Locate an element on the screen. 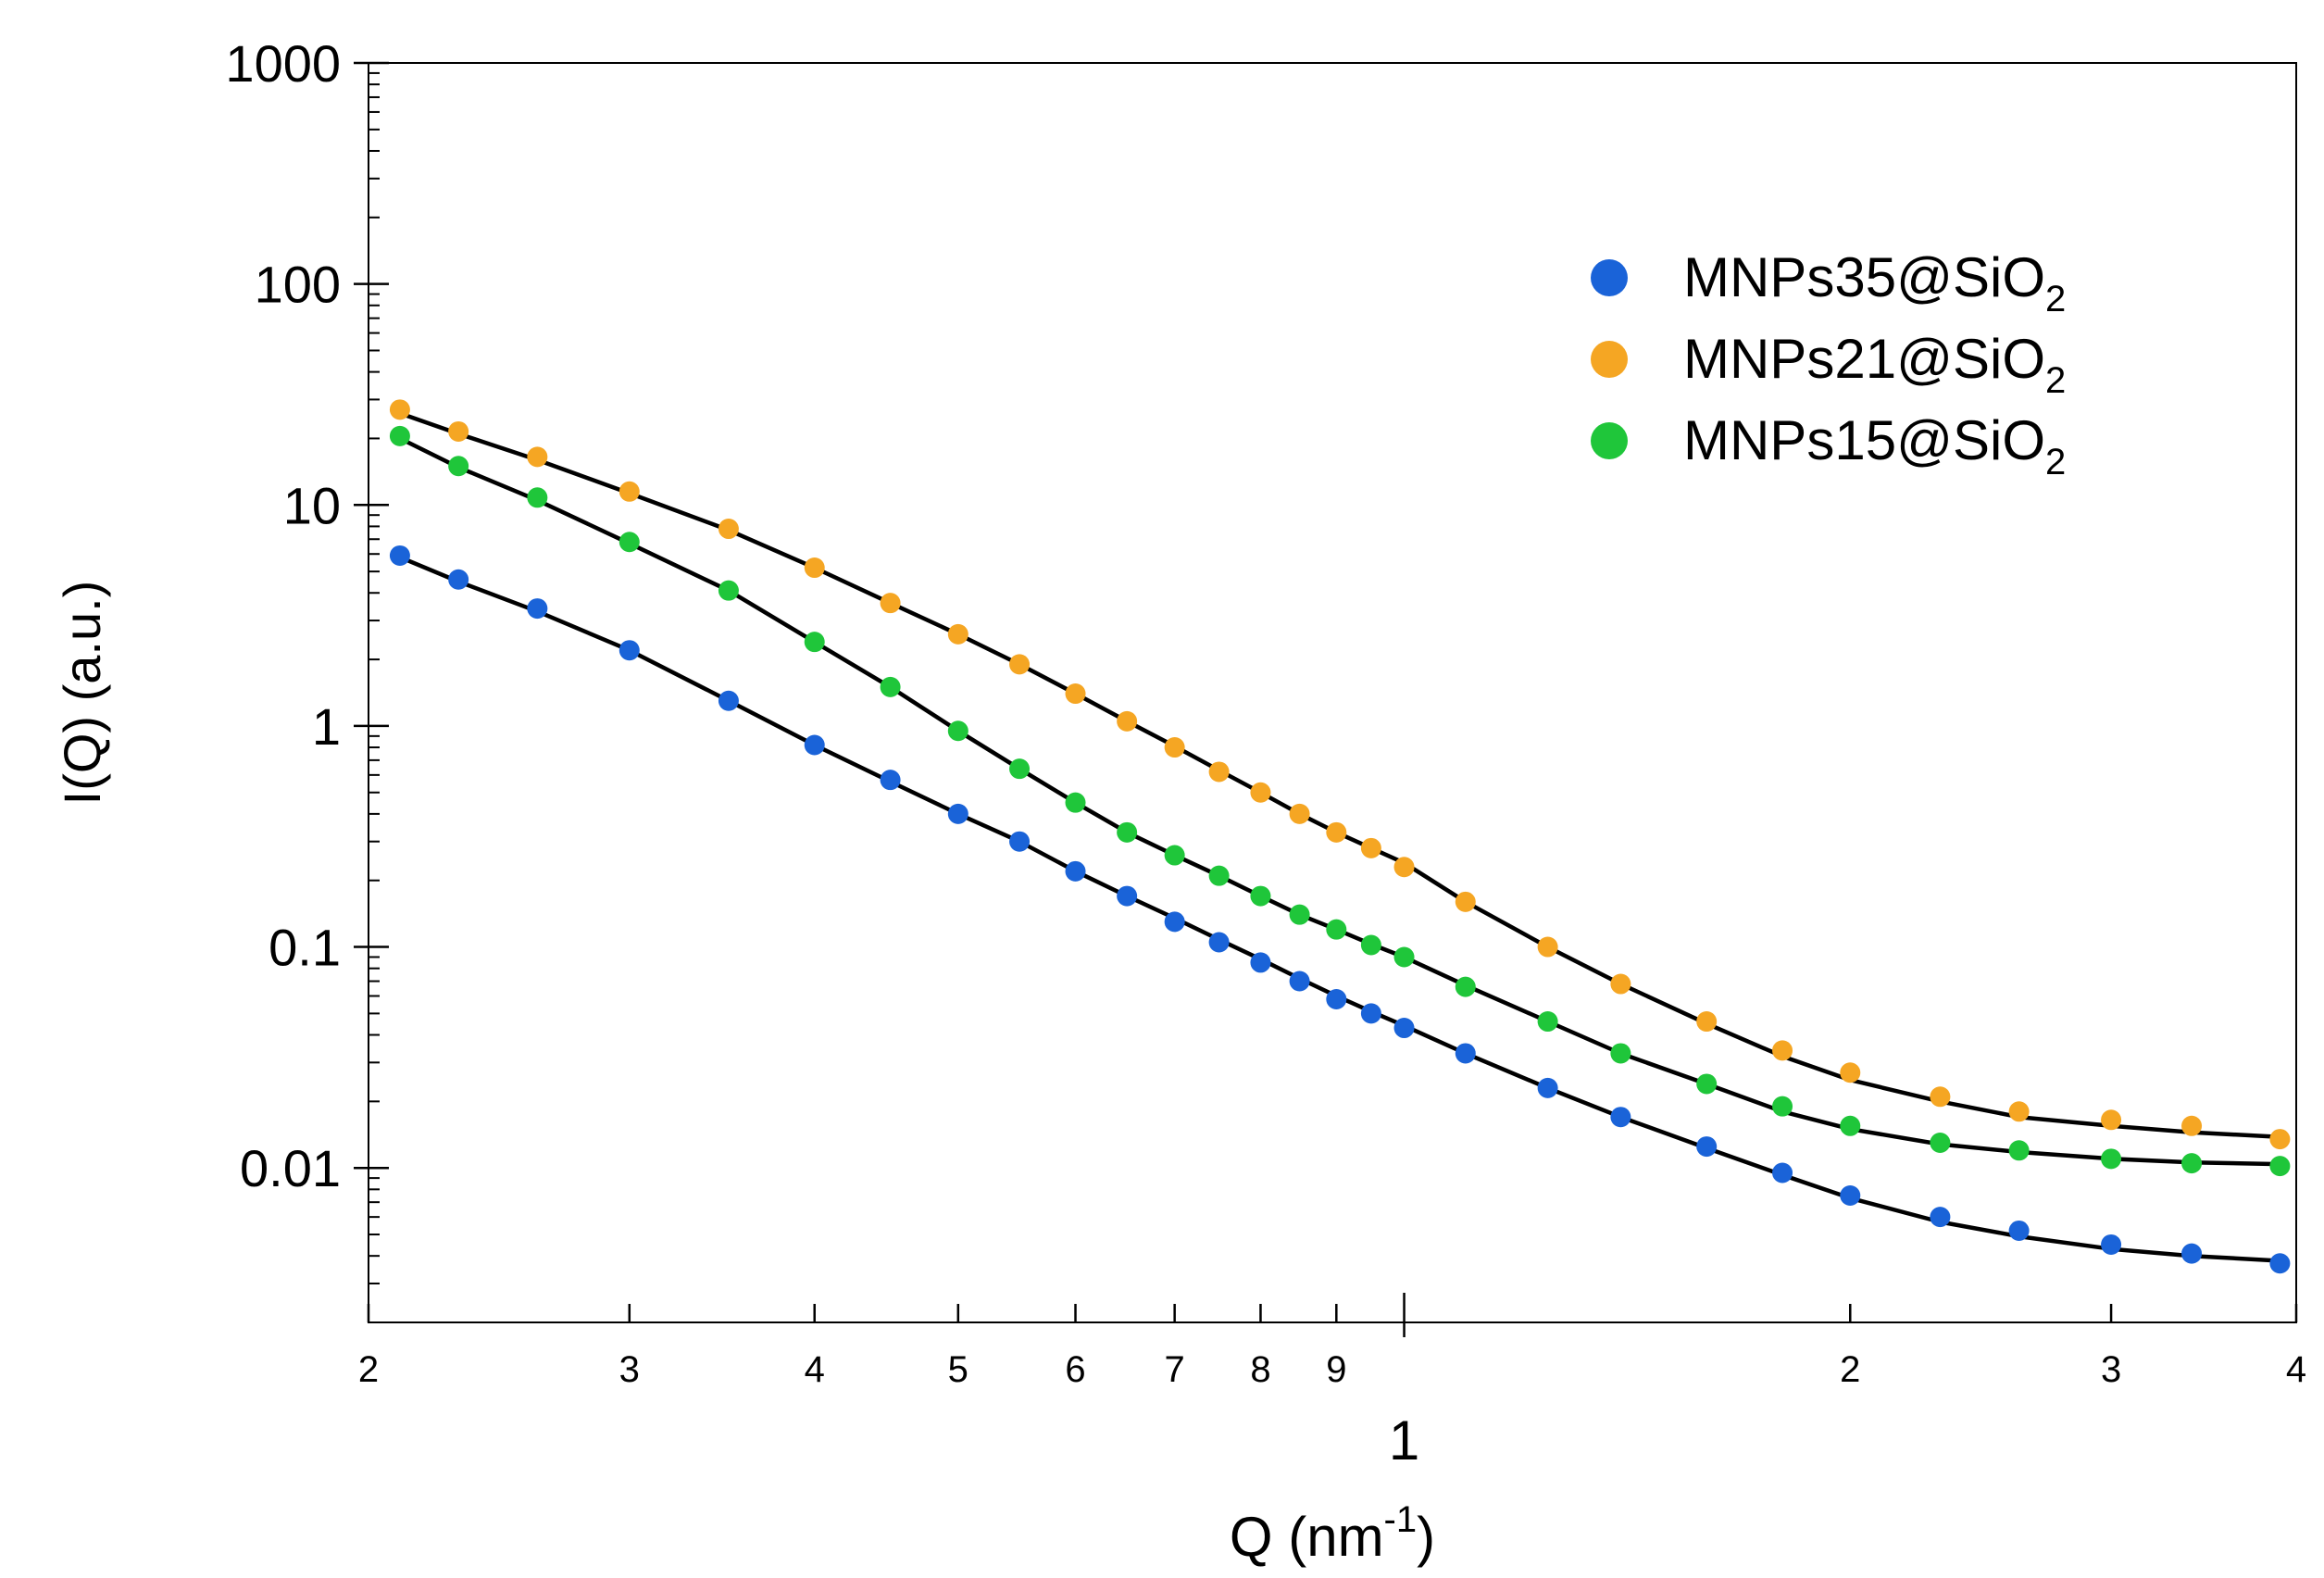 The width and height of the screenshot is (2324, 1578). y-axis-label: I(Q) (a.u.) is located at coordinates (82, 693).